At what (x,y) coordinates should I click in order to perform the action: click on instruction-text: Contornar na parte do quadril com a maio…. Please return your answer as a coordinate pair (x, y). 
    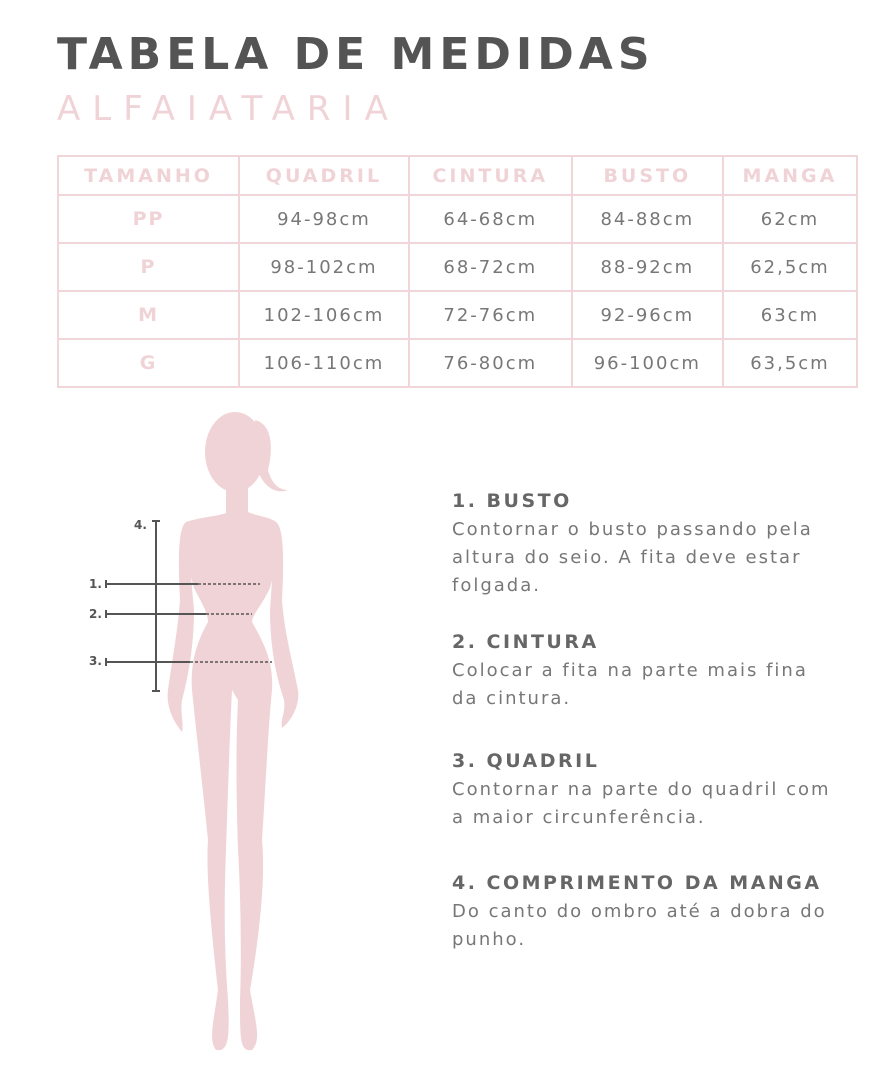
    Looking at the image, I should click on (641, 803).